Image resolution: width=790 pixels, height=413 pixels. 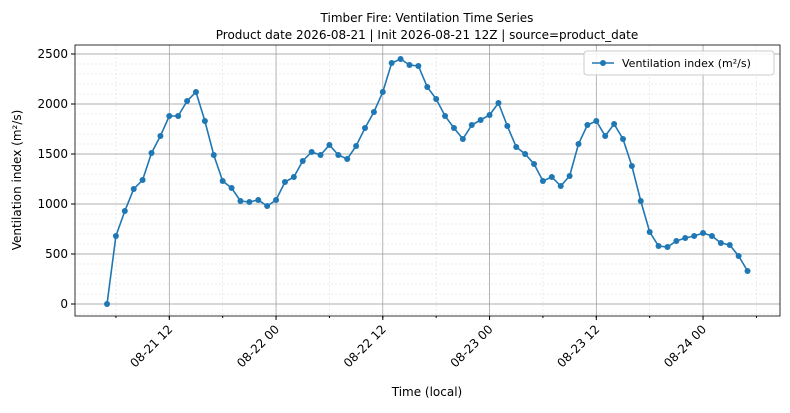 What do you see at coordinates (258, 346) in the screenshot?
I see `x-tick-label: 08-22 00` at bounding box center [258, 346].